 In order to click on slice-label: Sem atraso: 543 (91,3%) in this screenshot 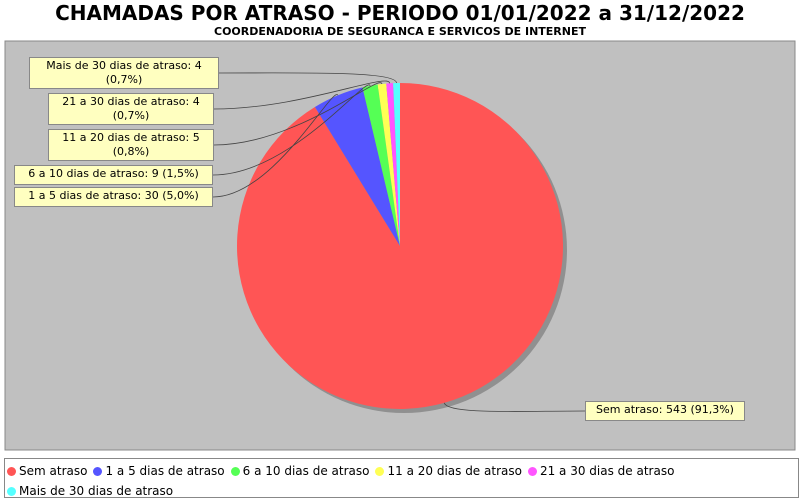, I will do `click(665, 411)`.